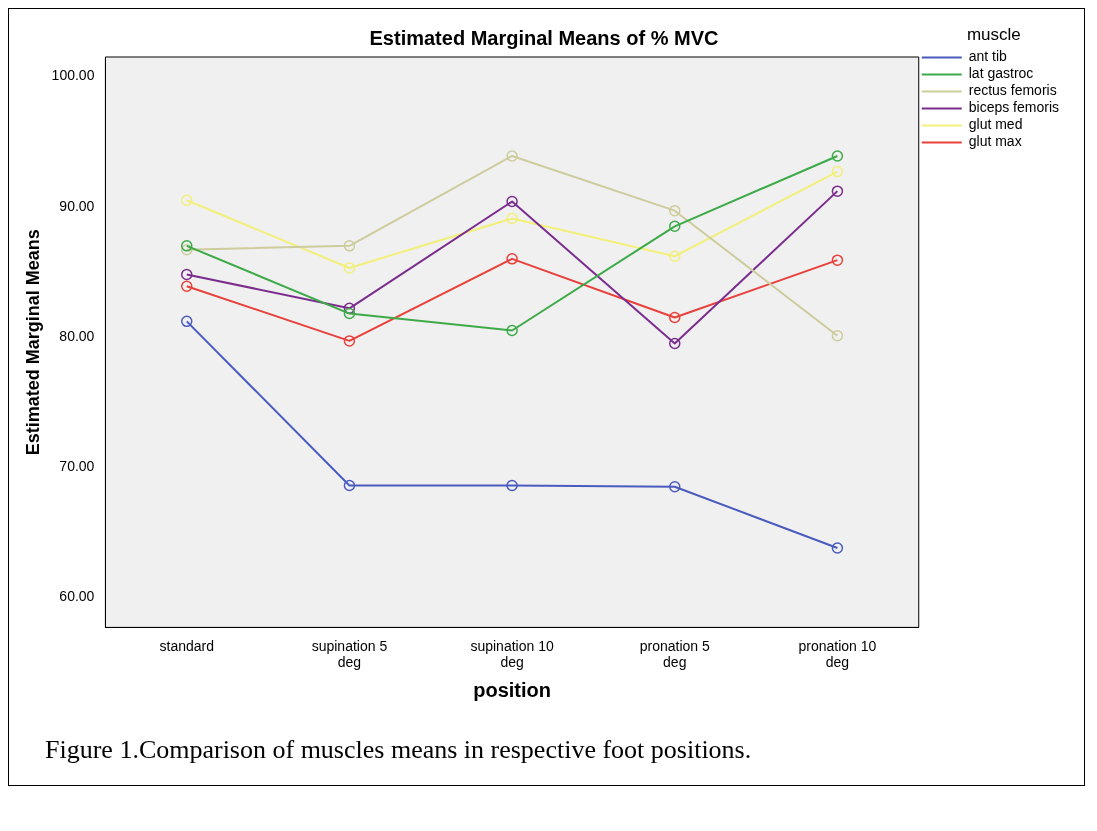 The width and height of the screenshot is (1097, 831). What do you see at coordinates (995, 141) in the screenshot?
I see `legend-label: glut max` at bounding box center [995, 141].